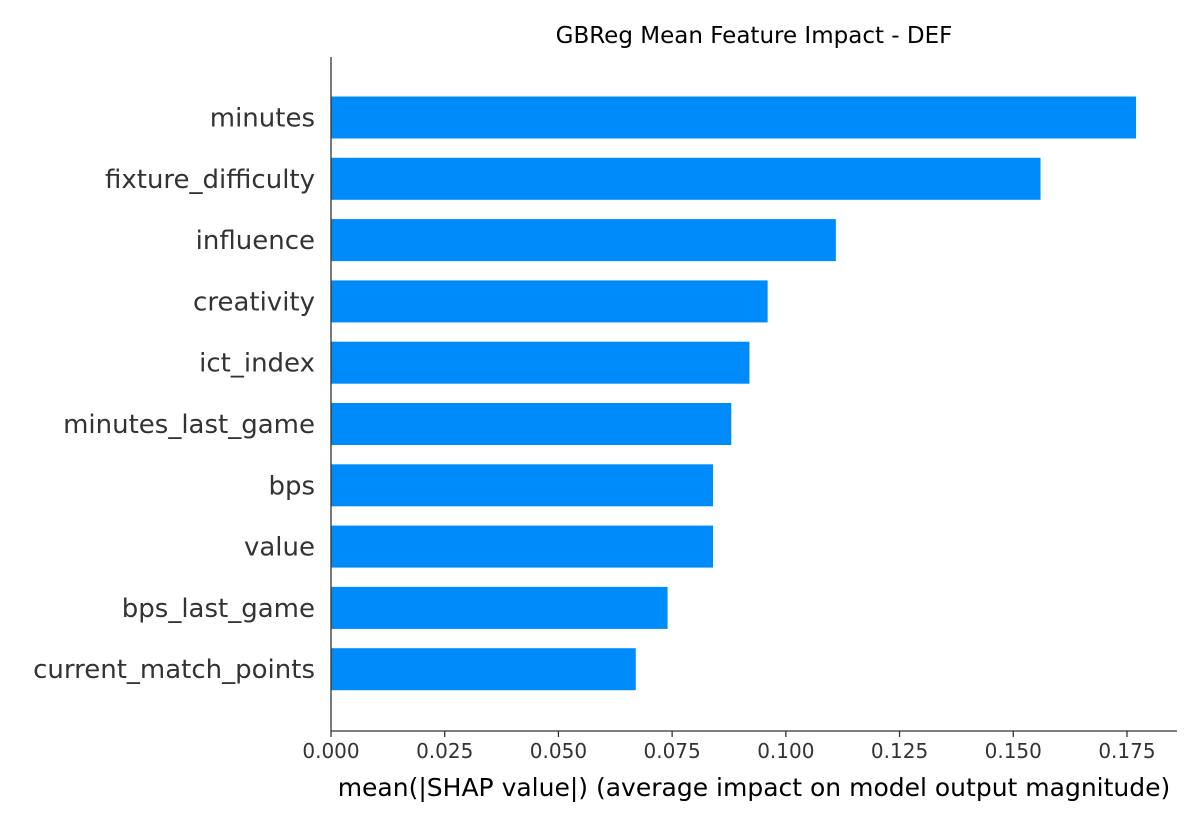 The height and width of the screenshot is (825, 1200). What do you see at coordinates (558, 751) in the screenshot?
I see `x-tick-label: 0.050` at bounding box center [558, 751].